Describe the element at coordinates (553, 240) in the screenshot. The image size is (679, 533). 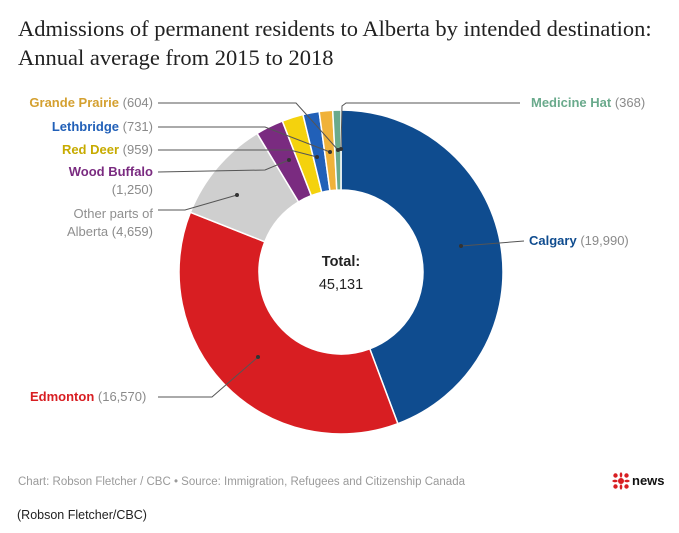
I see `label-calgary-name: Calgary` at that location.